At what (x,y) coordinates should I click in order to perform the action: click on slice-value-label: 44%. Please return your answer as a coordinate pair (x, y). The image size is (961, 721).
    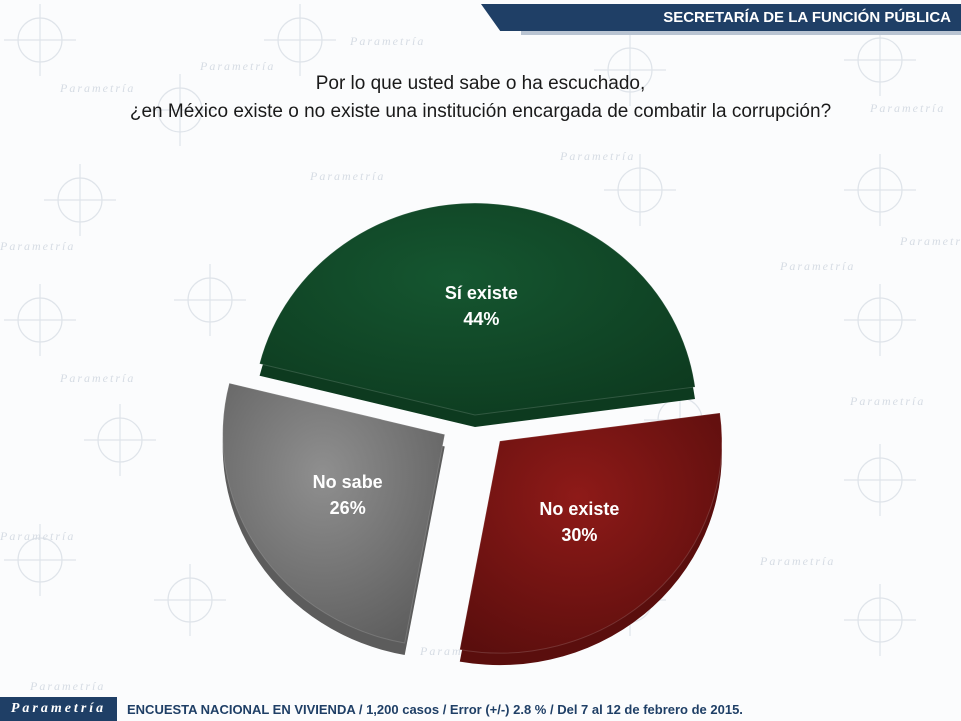
    Looking at the image, I should click on (481, 319).